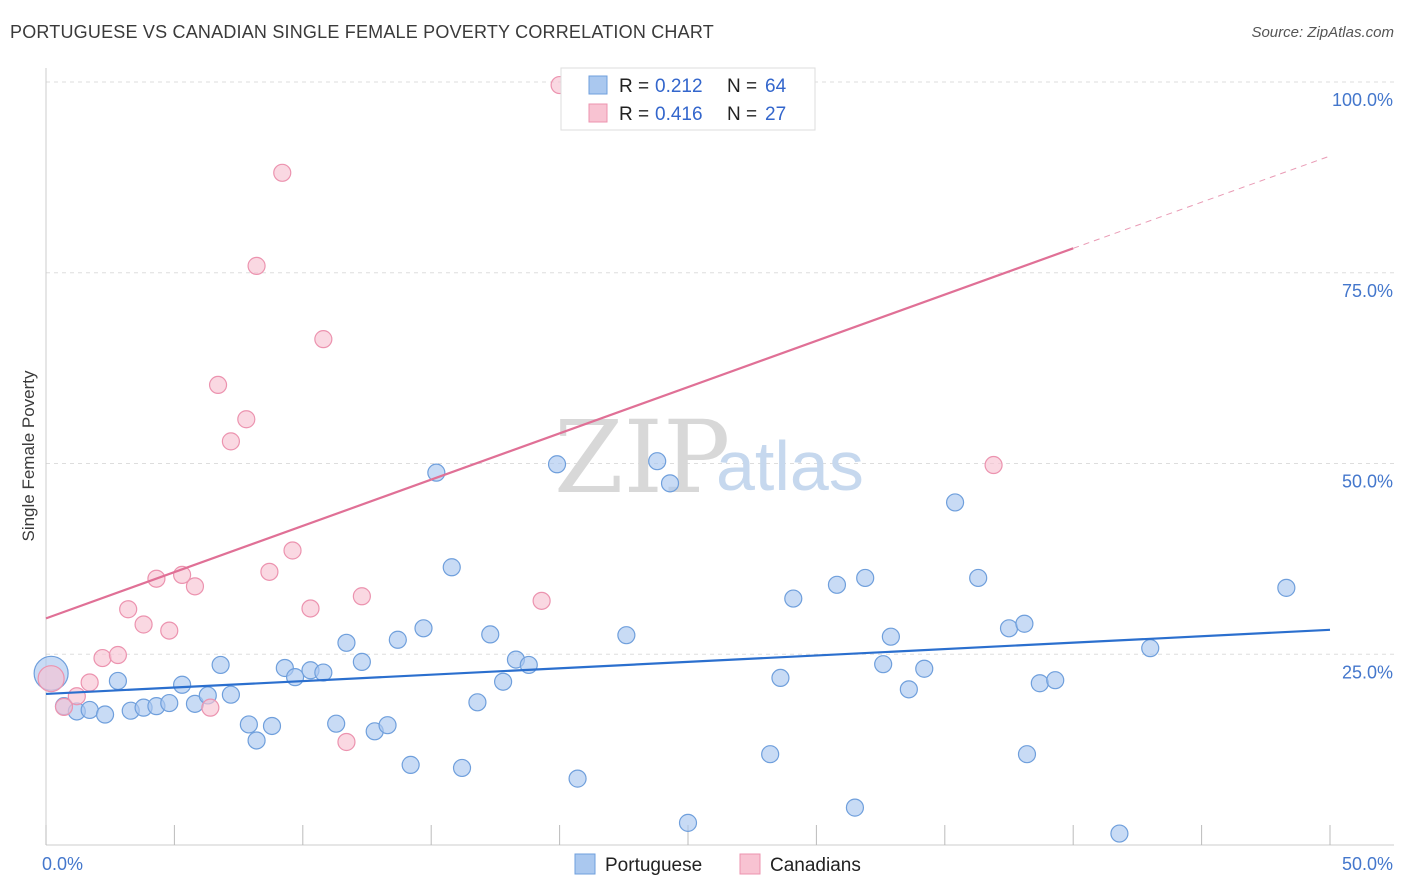 Image resolution: width=1406 pixels, height=892 pixels. I want to click on trend-line-portuguese, so click(688, 662).